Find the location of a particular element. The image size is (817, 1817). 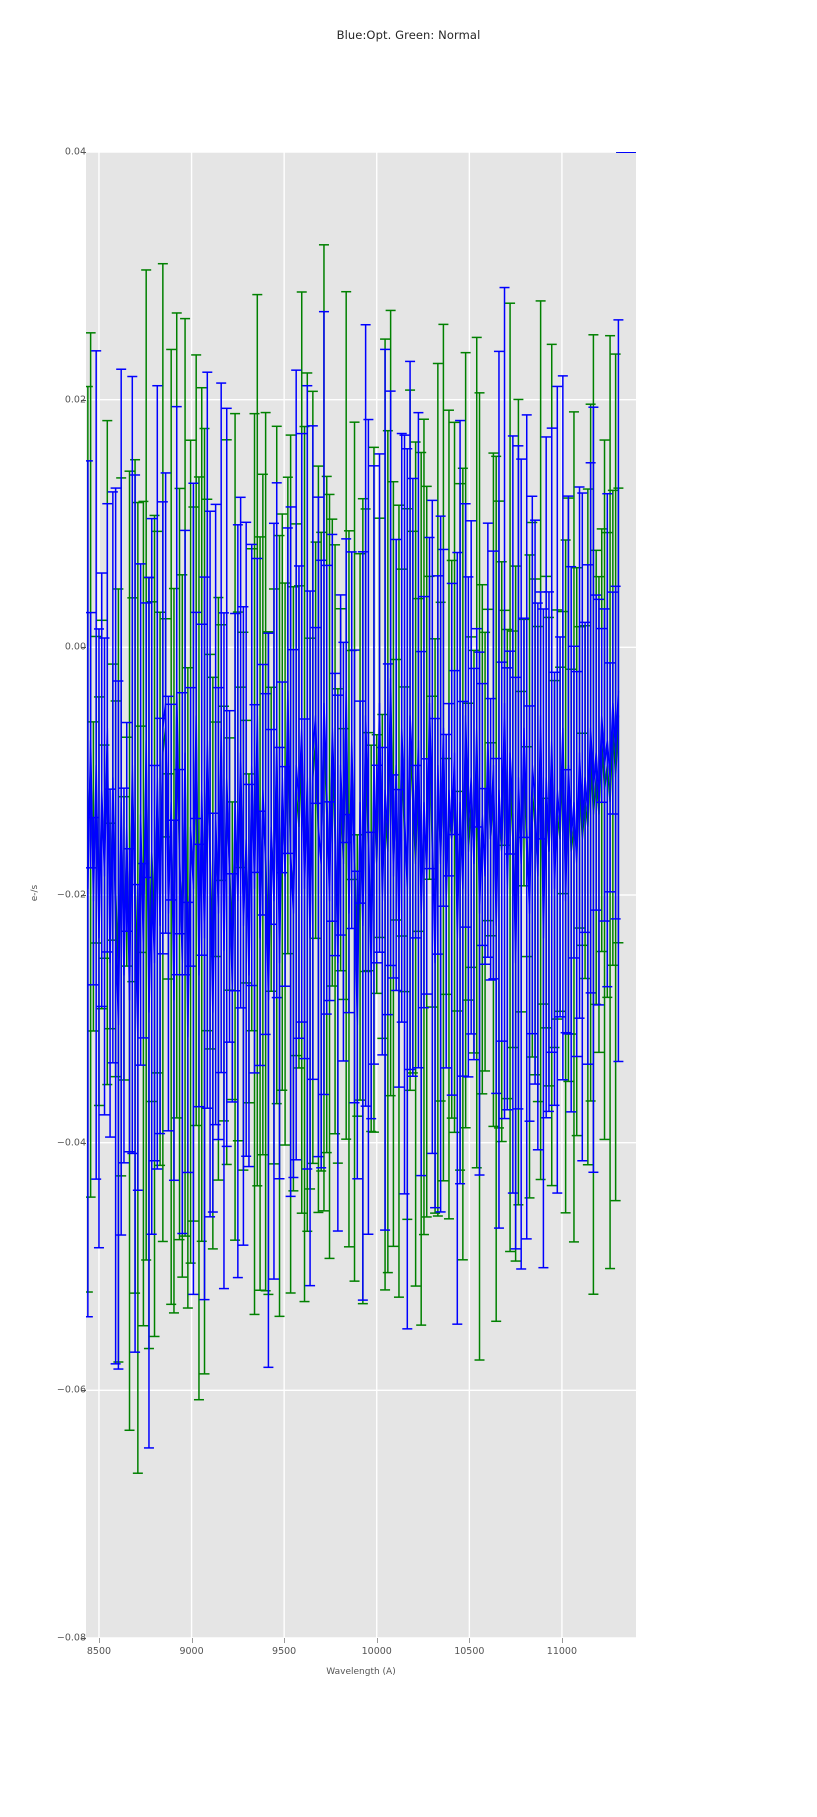

x-tick-label: 10000 is located at coordinates (376, 1651).